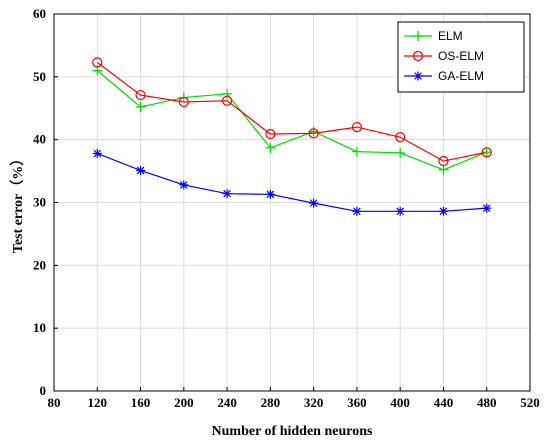 The image size is (550, 443). What do you see at coordinates (444, 402) in the screenshot?
I see `x-tick-label: 440` at bounding box center [444, 402].